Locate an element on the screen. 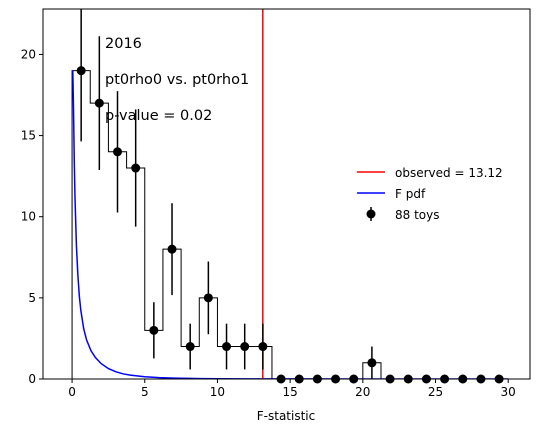  annotation-year: 2016 is located at coordinates (123, 44).